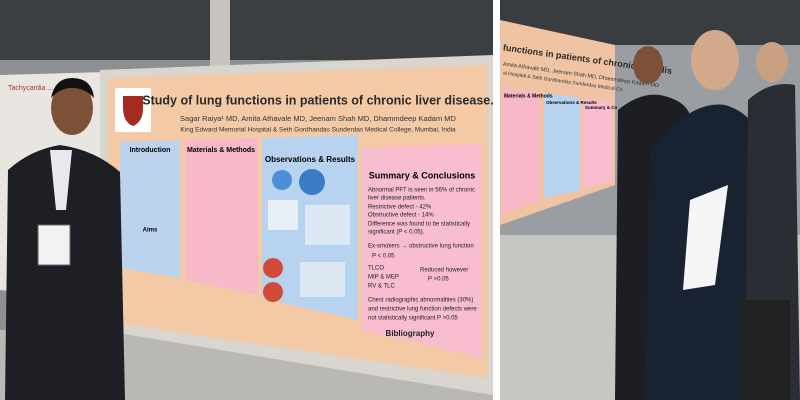 The image size is (800, 400). Describe the element at coordinates (72, 108) in the screenshot. I see `person-head` at that location.